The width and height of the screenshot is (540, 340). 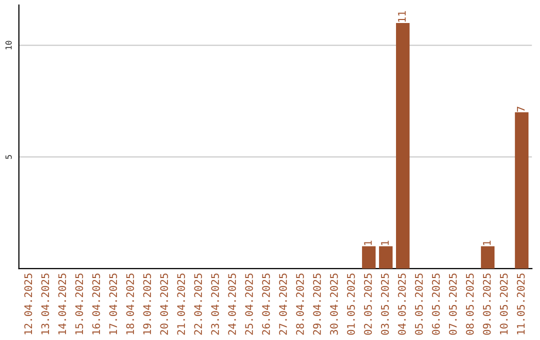 What do you see at coordinates (8, 45) in the screenshot?
I see `y-tick-label: 10` at bounding box center [8, 45].